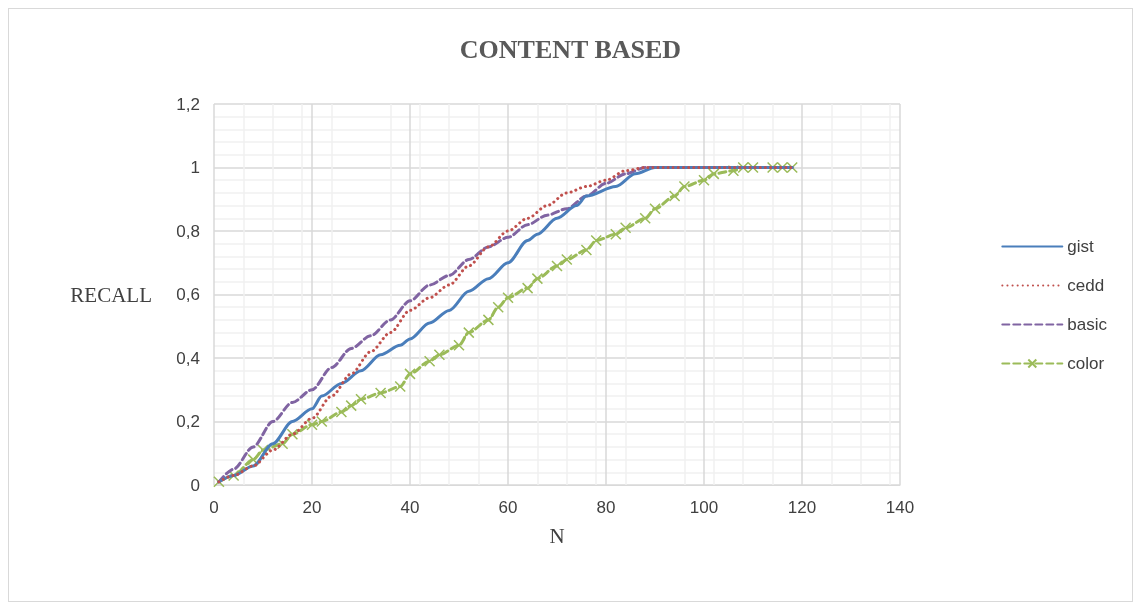 The height and width of the screenshot is (610, 1141). Describe the element at coordinates (1081, 246) in the screenshot. I see `legend-label: gist` at that location.